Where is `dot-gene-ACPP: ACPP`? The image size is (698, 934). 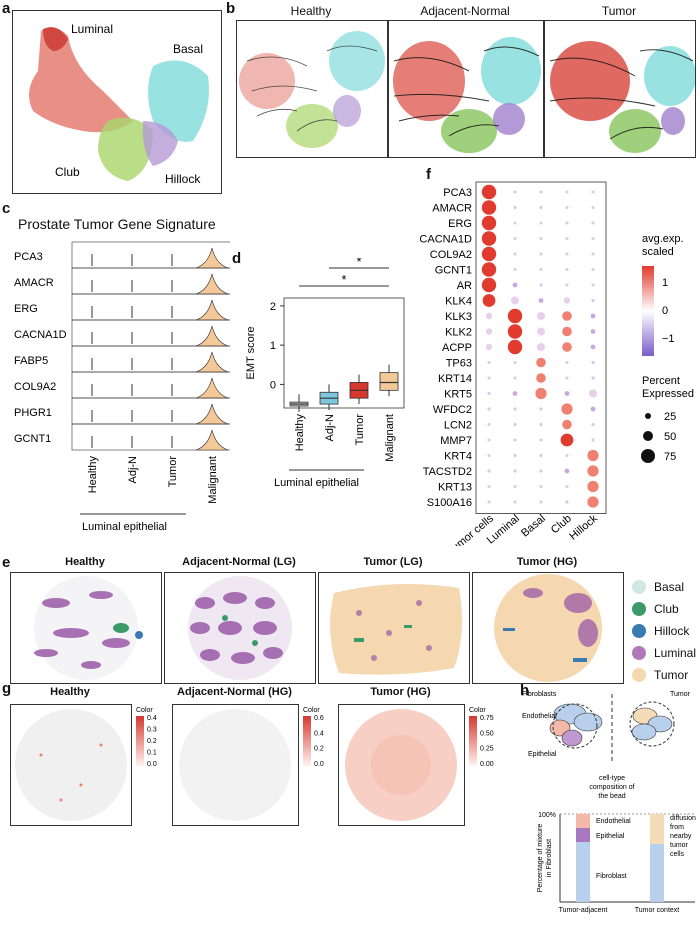 dot-gene-ACPP: ACPP is located at coordinates (457, 348).